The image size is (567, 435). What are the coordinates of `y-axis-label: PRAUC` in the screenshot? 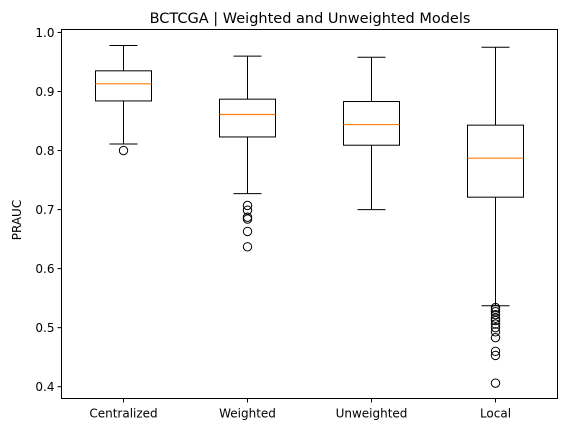 It's located at (17, 220).